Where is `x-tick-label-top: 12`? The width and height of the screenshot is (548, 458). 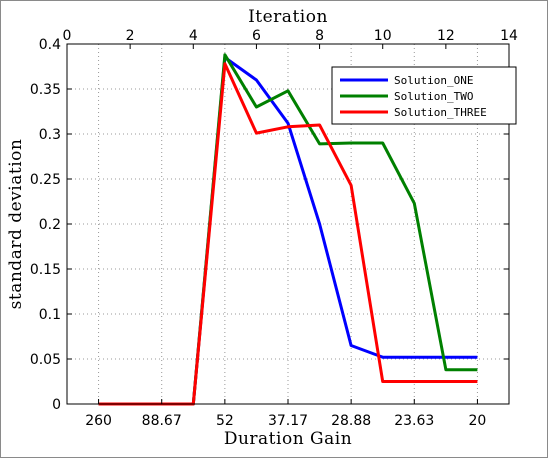 x-tick-label-top: 12 is located at coordinates (446, 36).